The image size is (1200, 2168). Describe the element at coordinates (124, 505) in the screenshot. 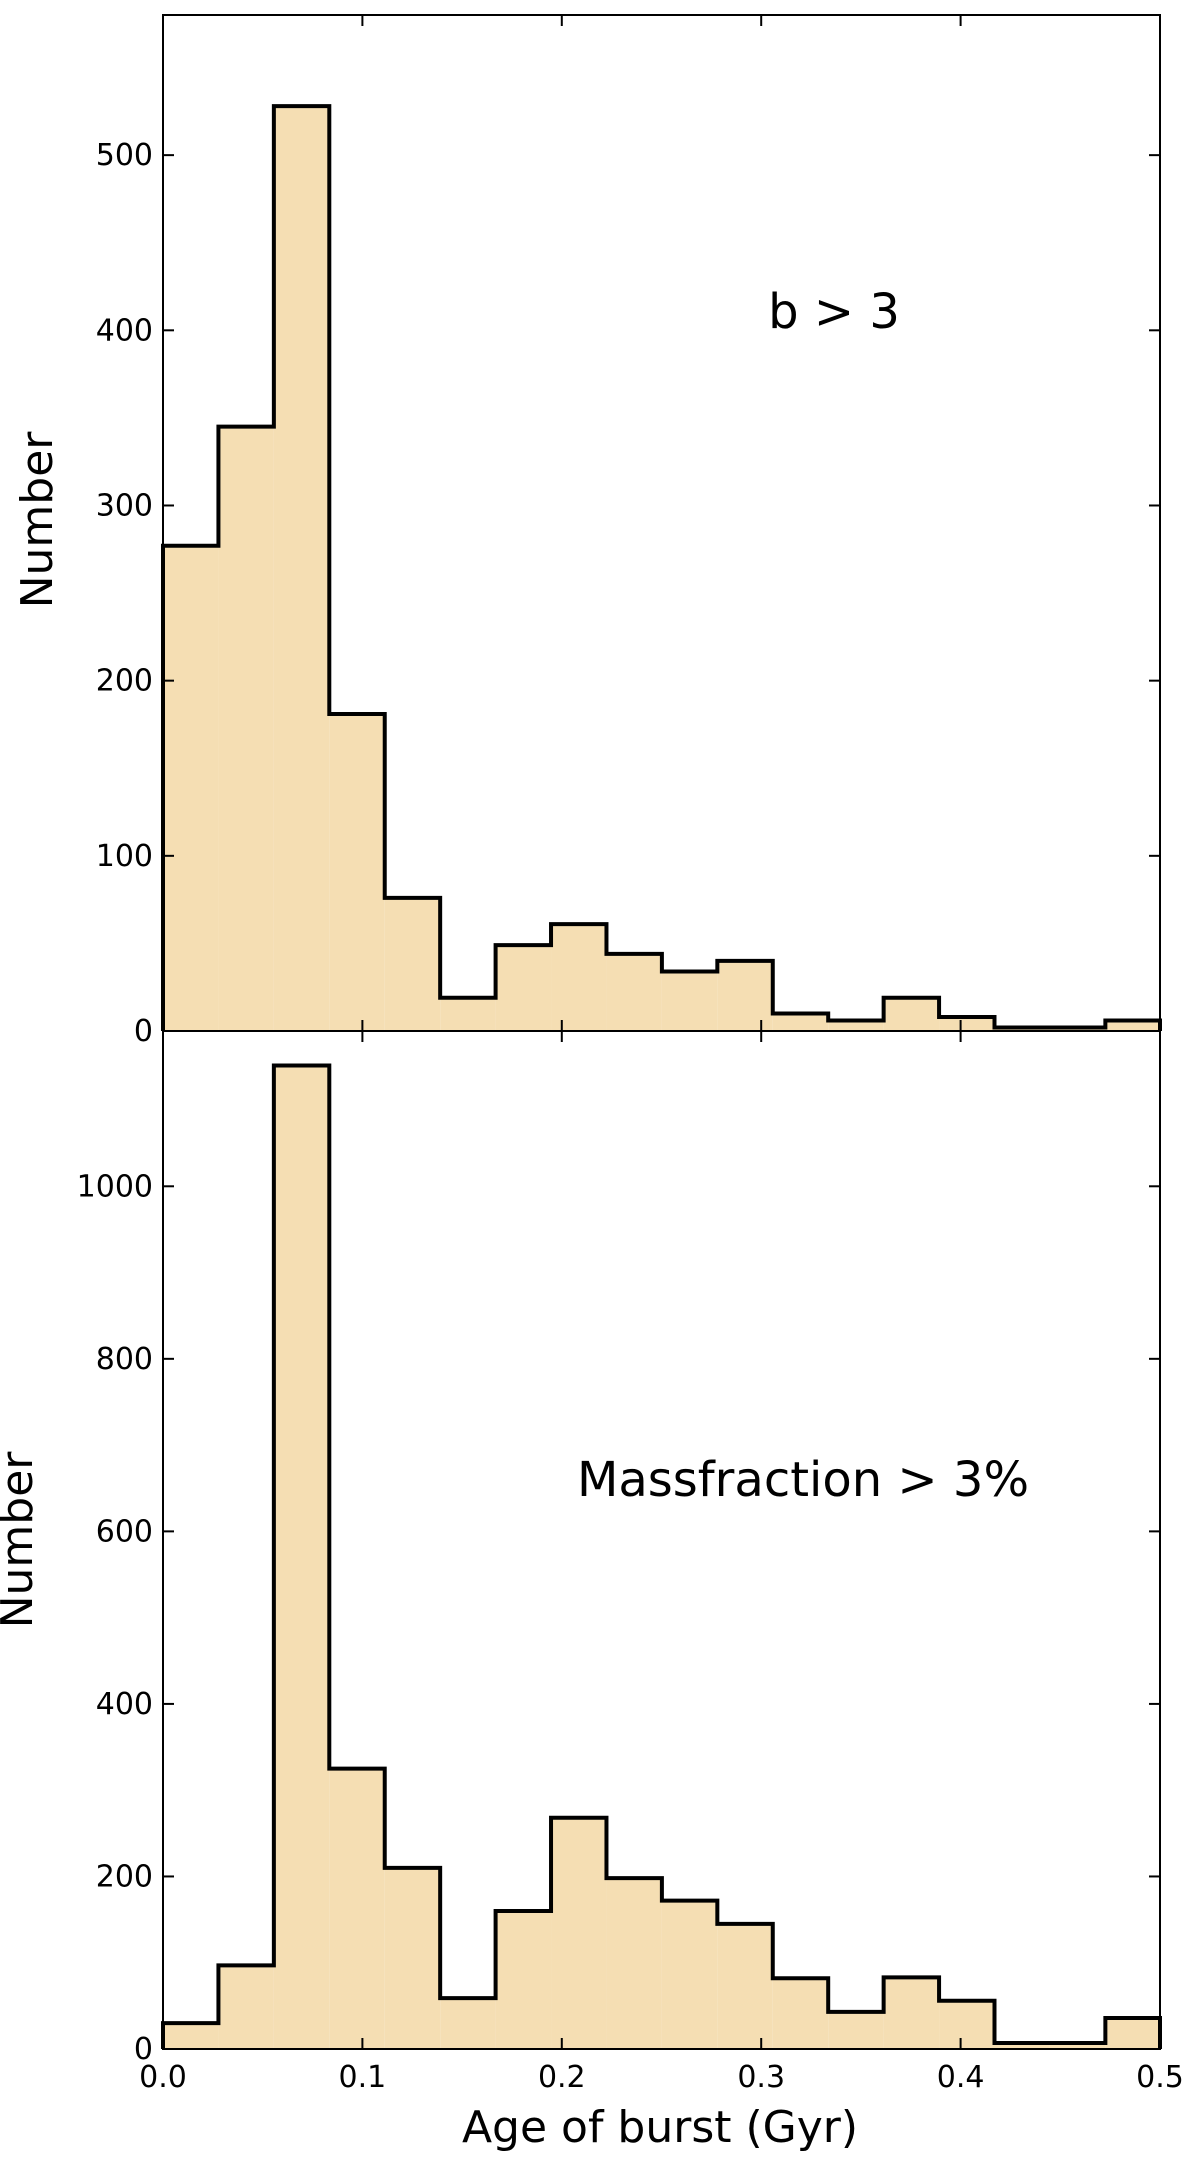

I see `top-y-tick-label-300: 300` at that location.